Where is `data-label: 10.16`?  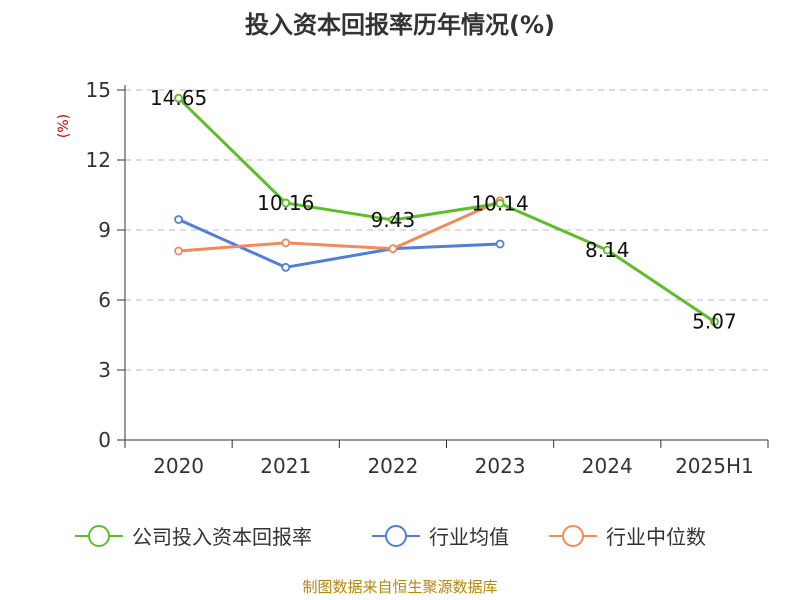
data-label: 10.16 is located at coordinates (285, 203).